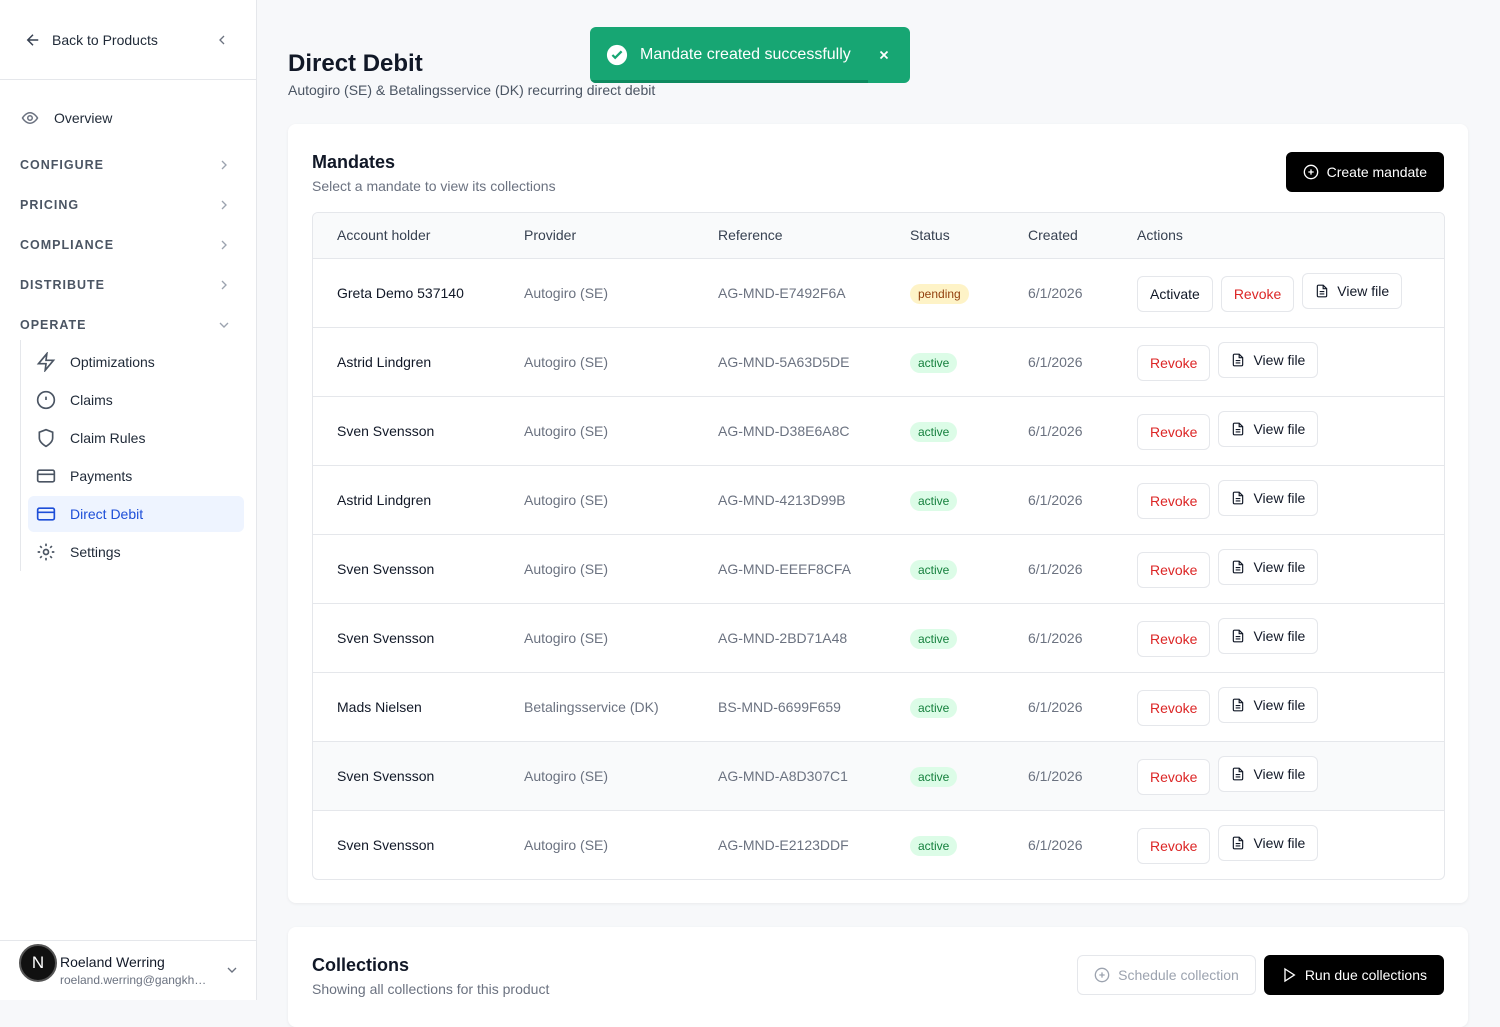  Describe the element at coordinates (884, 55) in the screenshot. I see `toast-close` at that location.